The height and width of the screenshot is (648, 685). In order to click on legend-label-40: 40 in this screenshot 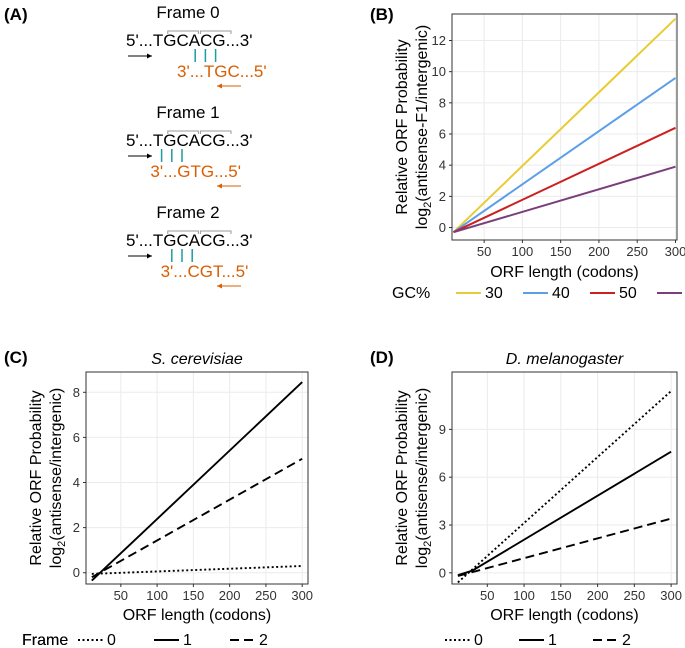, I will do `click(561, 293)`.